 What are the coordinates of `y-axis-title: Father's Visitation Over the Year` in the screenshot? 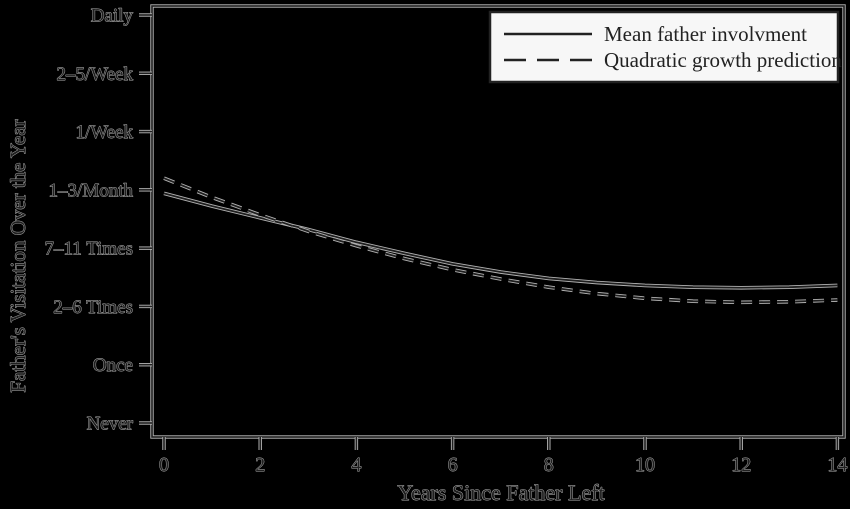 It's located at (18, 255).